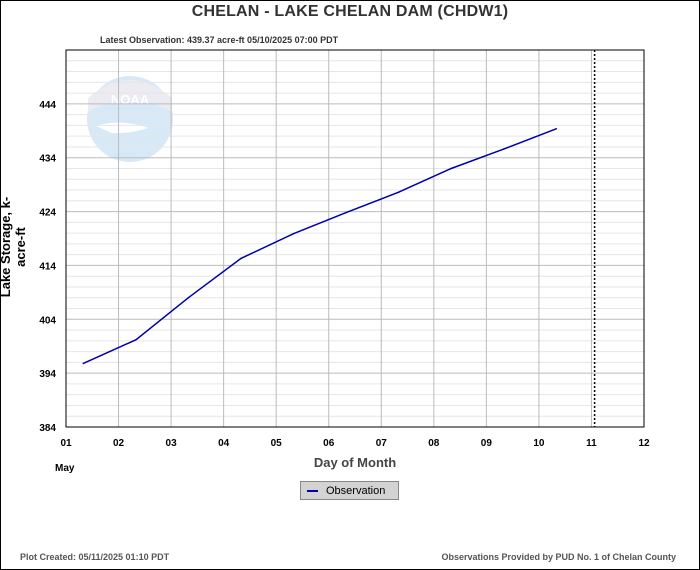 Image resolution: width=700 pixels, height=570 pixels. What do you see at coordinates (47, 159) in the screenshot?
I see `y-tick-label: 434` at bounding box center [47, 159].